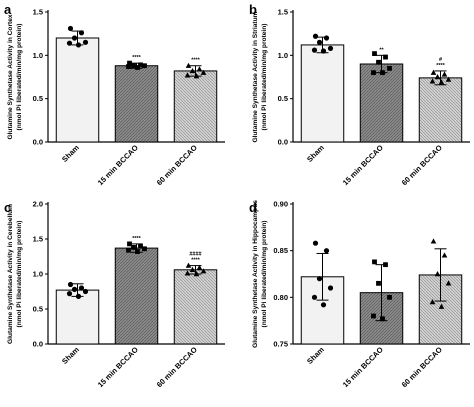 This screenshot has width=474, height=407. Describe the element at coordinates (253, 9) in the screenshot. I see `panel-letter: b` at that location.